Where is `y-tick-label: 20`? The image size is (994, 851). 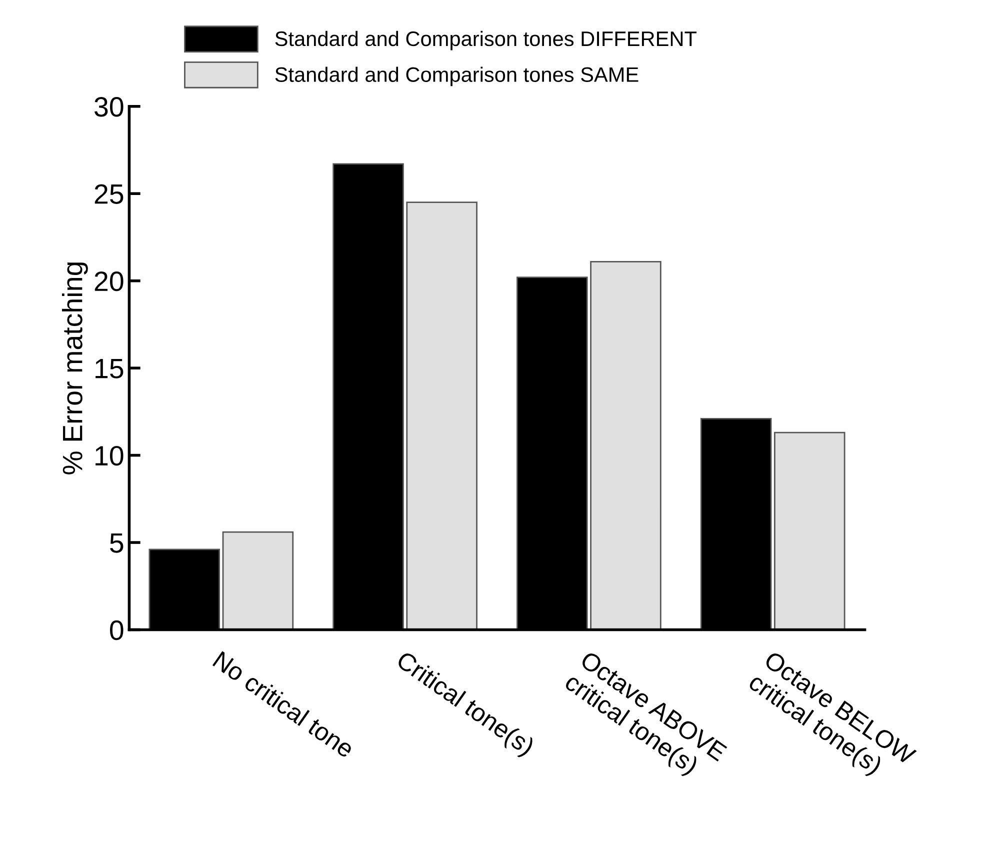
y-tick-label: 20 is located at coordinates (109, 282).